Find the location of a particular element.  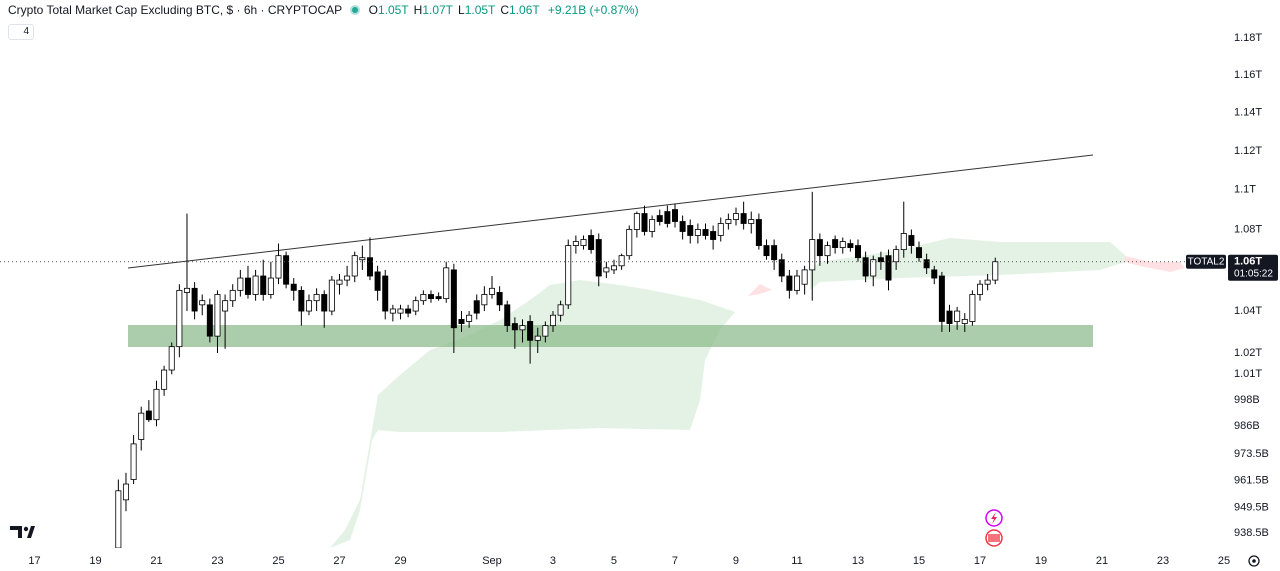

ohlc-label: H is located at coordinates (418, 10).